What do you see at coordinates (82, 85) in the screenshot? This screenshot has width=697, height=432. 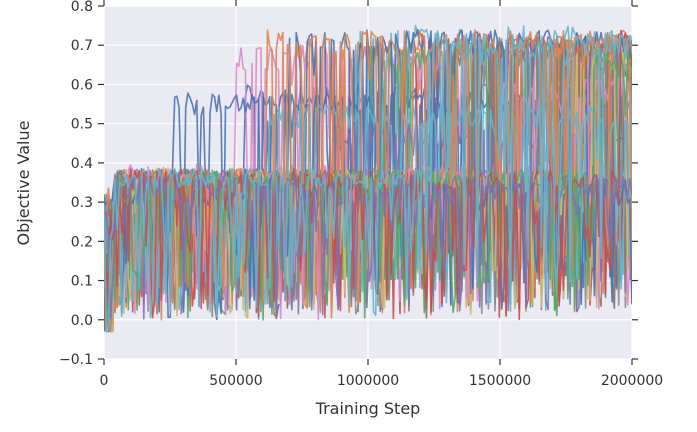 I see `y-tick-label: 0.6` at bounding box center [82, 85].